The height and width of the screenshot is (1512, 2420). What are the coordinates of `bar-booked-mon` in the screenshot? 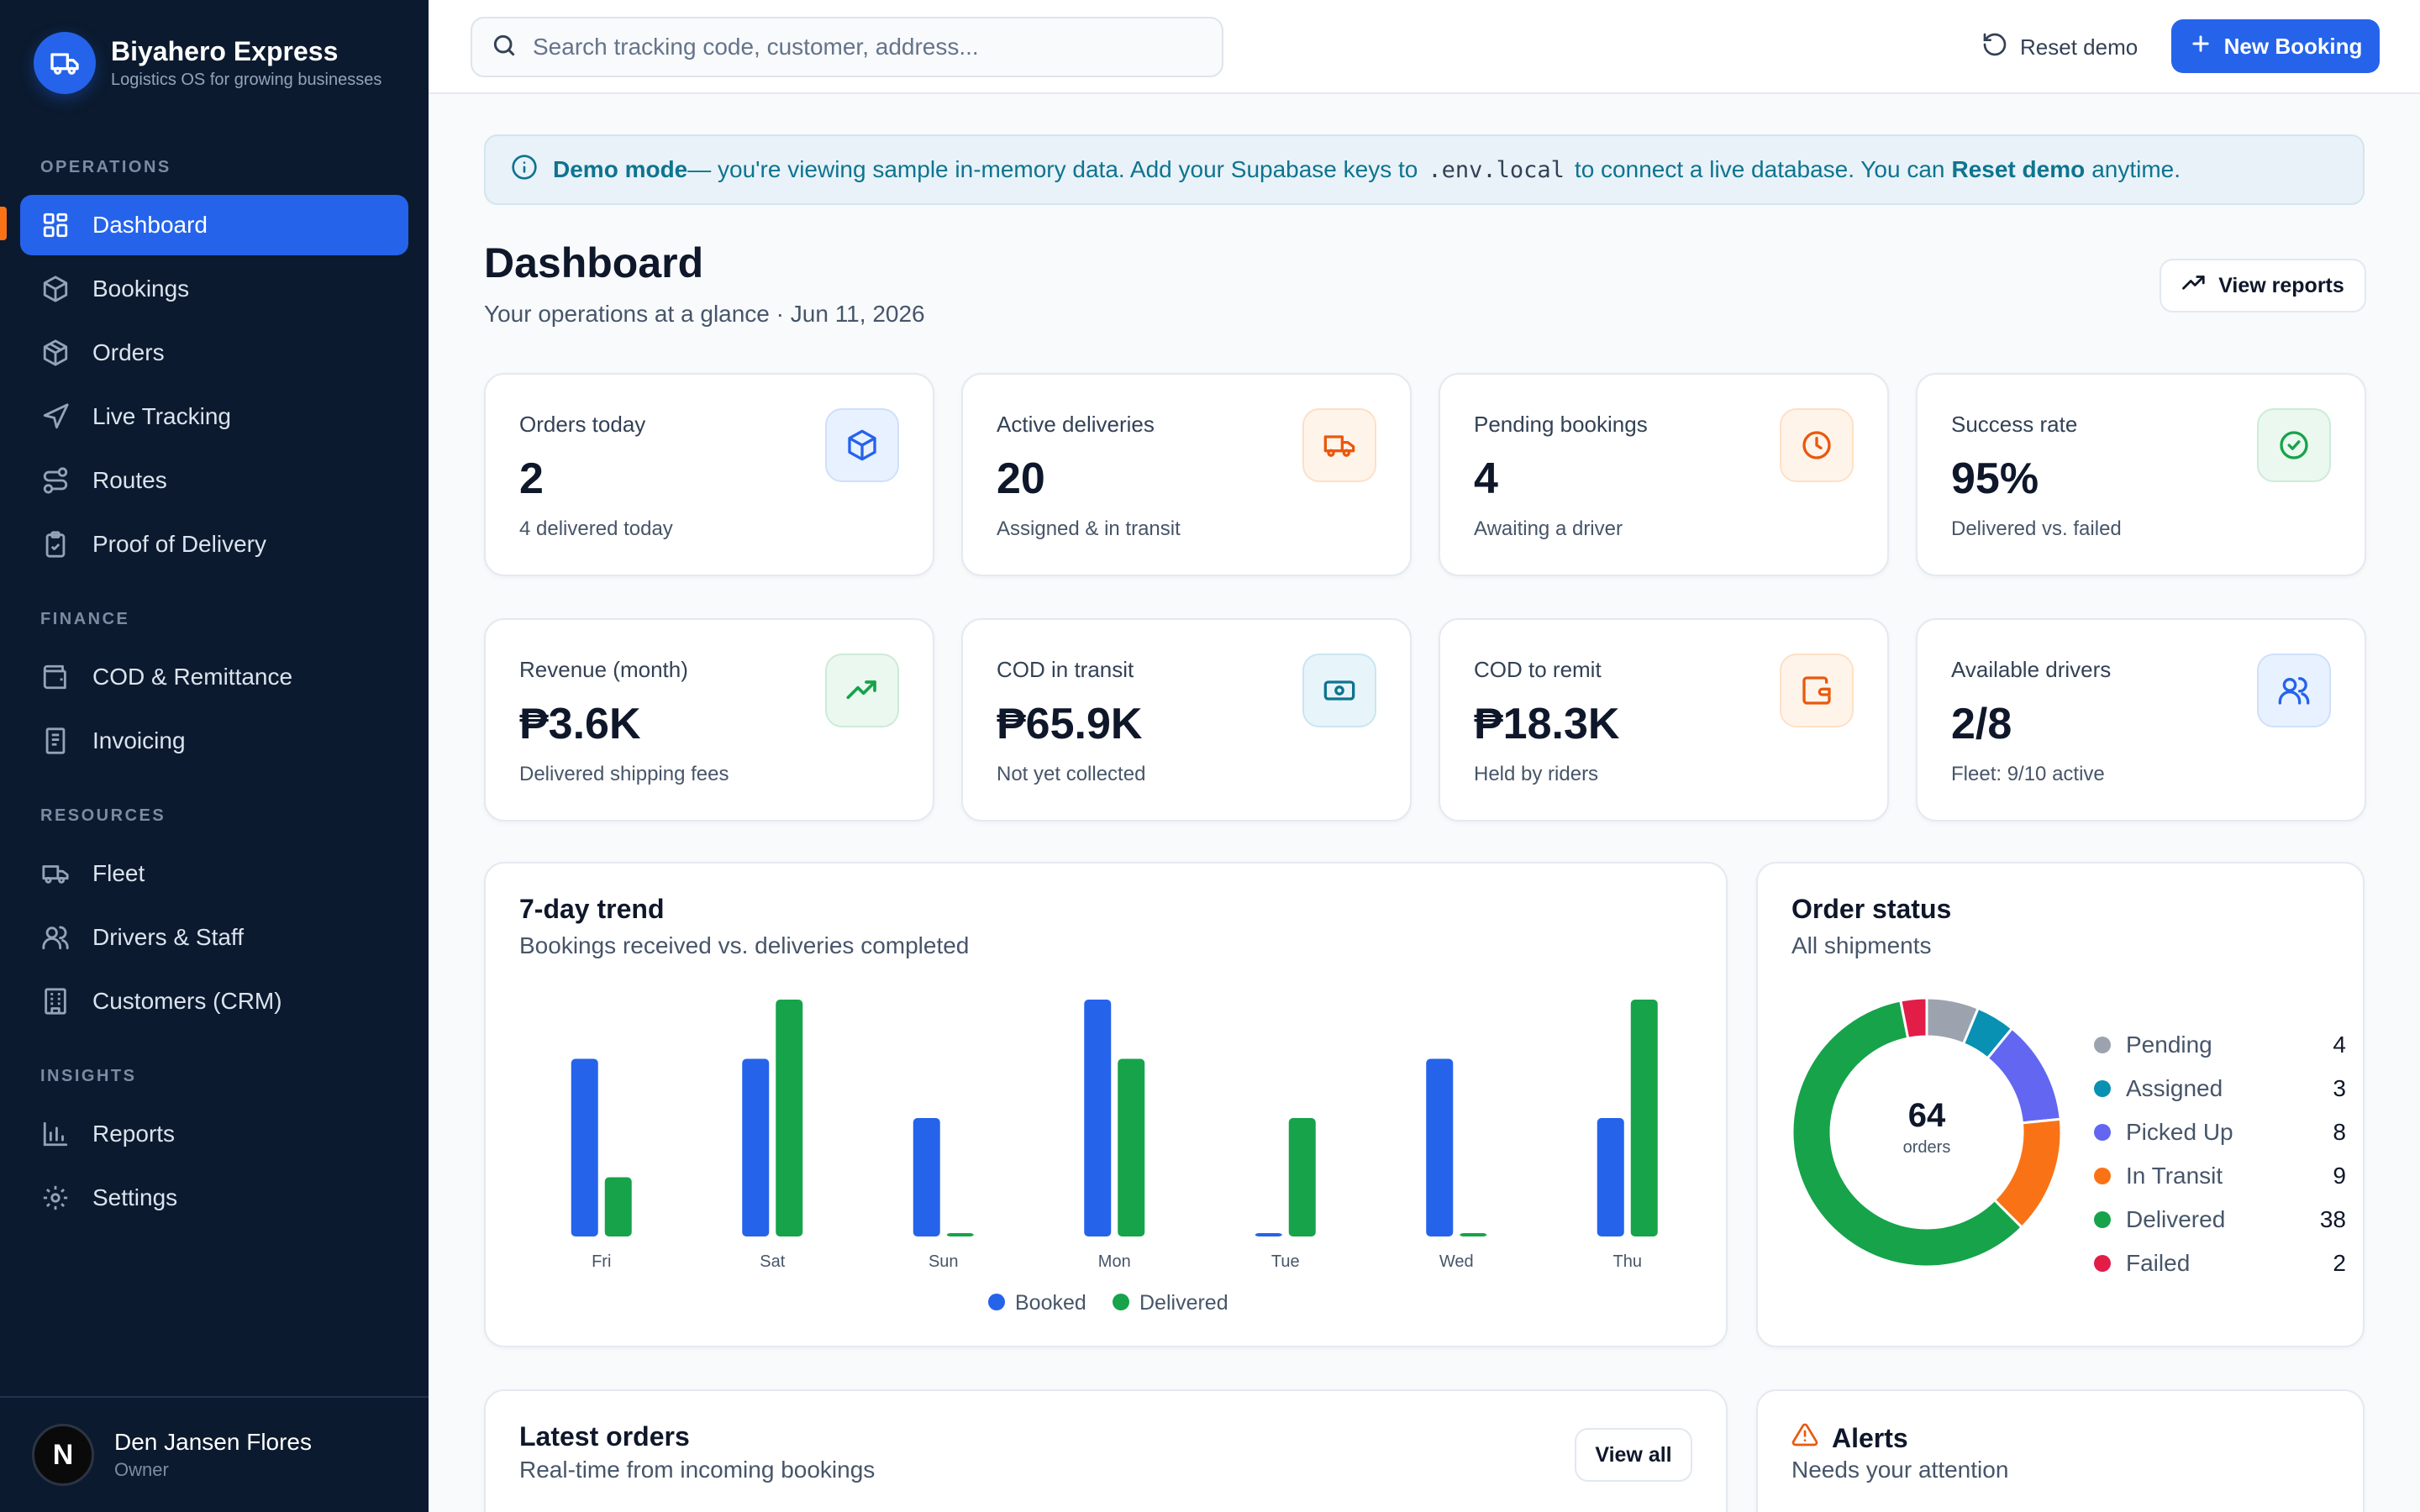 It's located at (1098, 1118).